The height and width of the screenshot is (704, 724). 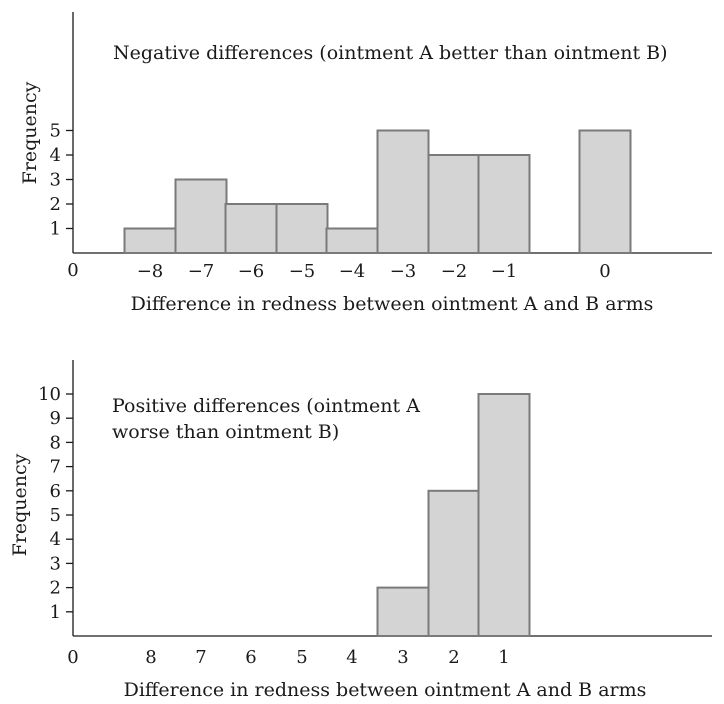 I want to click on bottom-y-tick-label: 10, so click(x=49, y=394).